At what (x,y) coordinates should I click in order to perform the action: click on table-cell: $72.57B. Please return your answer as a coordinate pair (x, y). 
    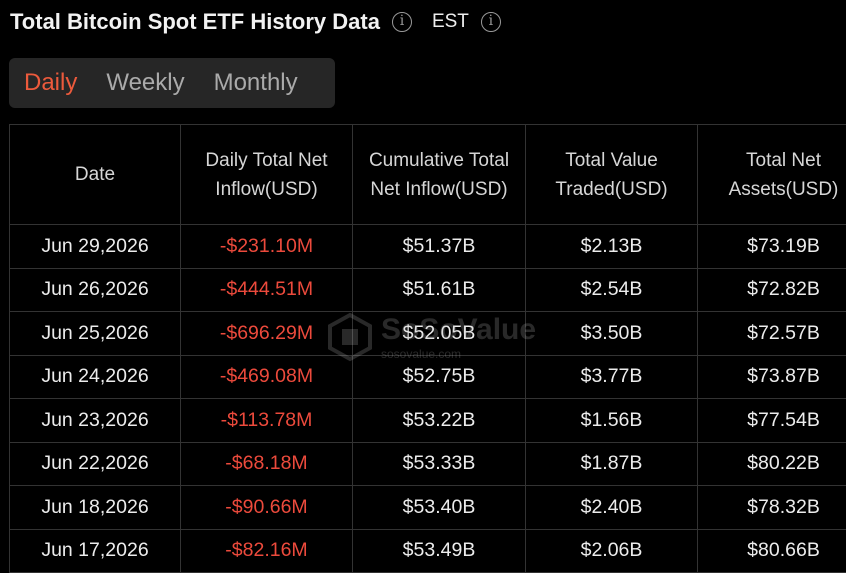
    Looking at the image, I should click on (772, 334).